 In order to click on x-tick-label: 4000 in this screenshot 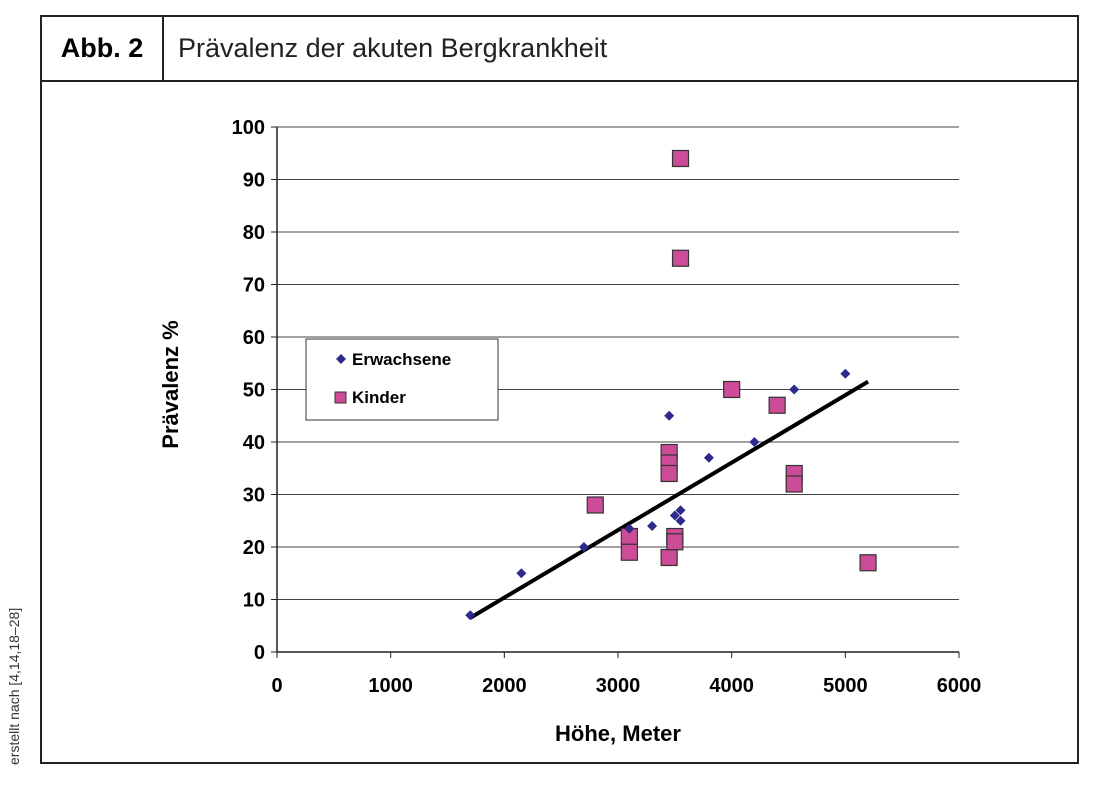, I will do `click(731, 686)`.